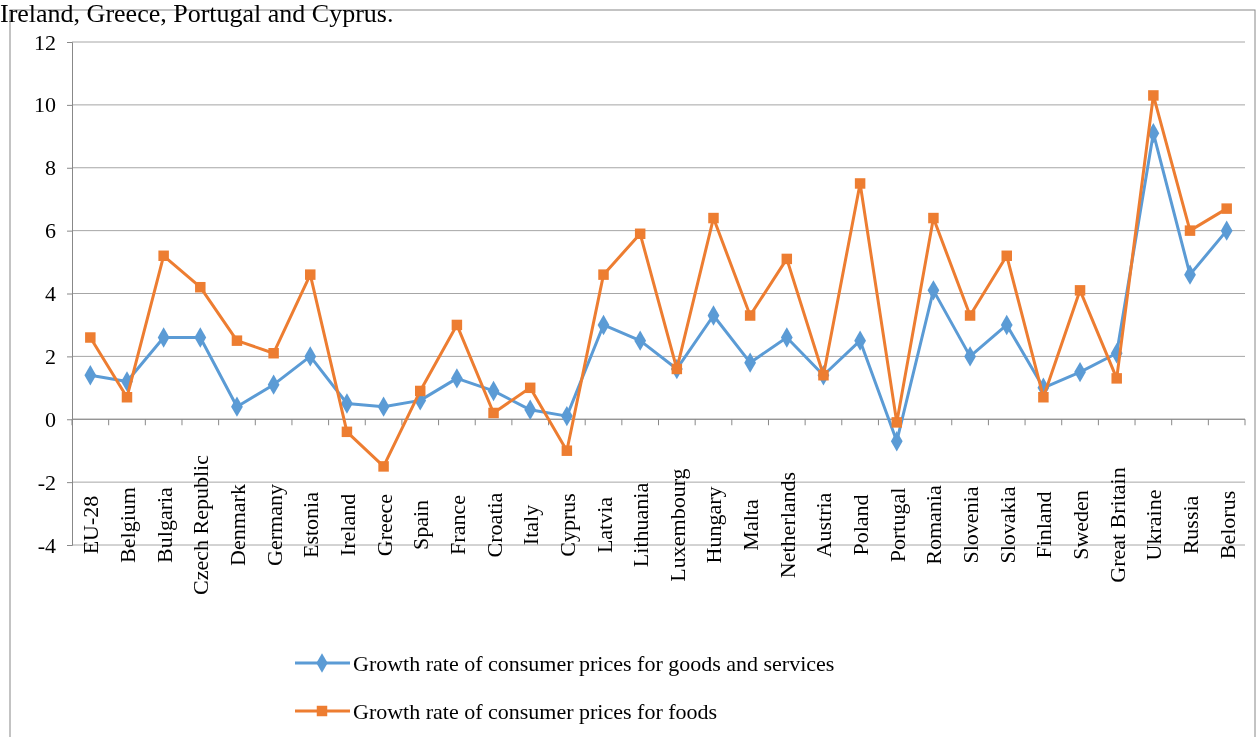  I want to click on x-tick-label: Poland, so click(861, 525).